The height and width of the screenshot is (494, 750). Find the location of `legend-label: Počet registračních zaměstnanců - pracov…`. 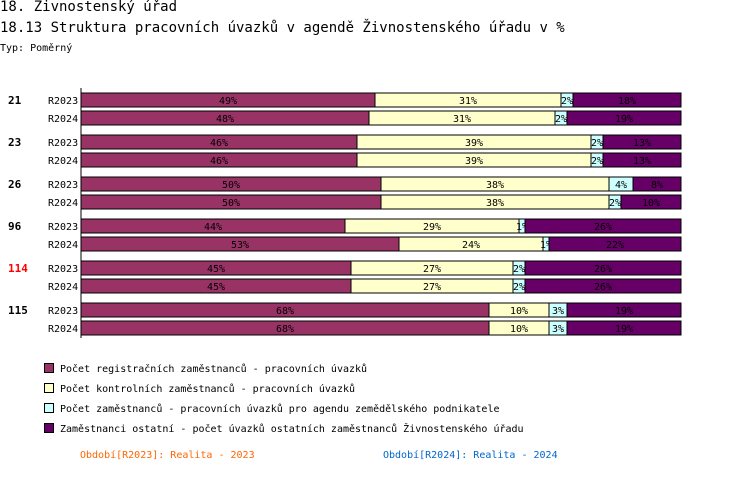

legend-label: Počet registračních zaměstnanců - pracov… is located at coordinates (214, 369).